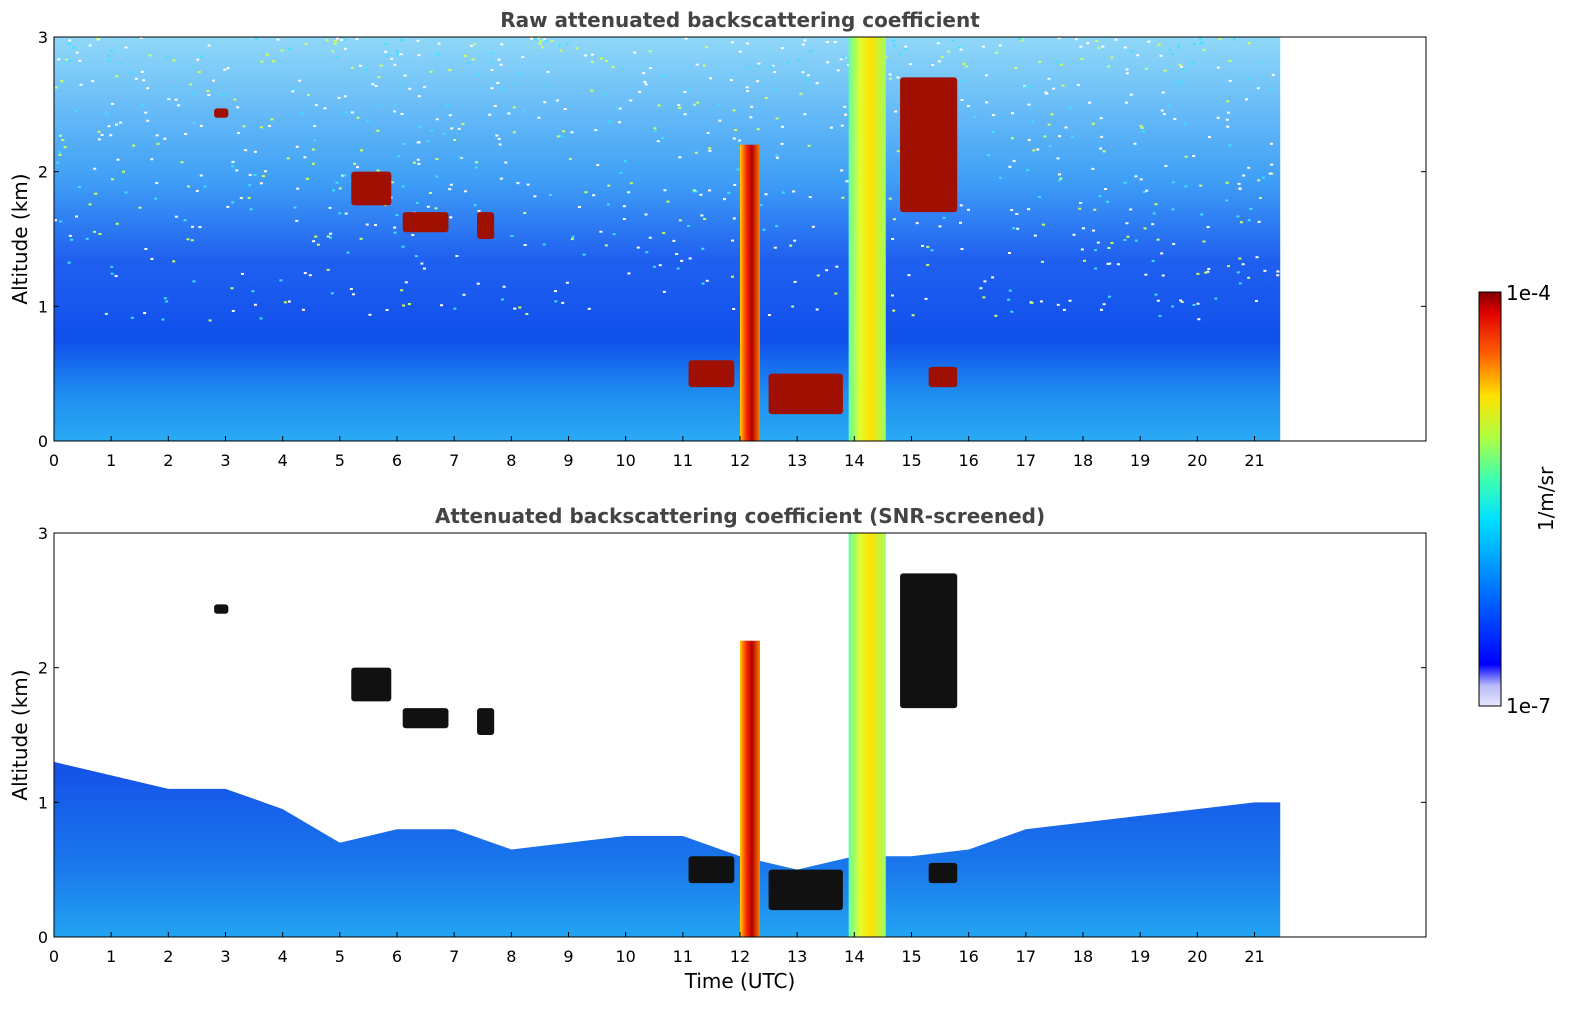 This screenshot has width=1595, height=1020. Describe the element at coordinates (1518, 499) in the screenshot. I see `colorbar: 1e-4 1e-7 1/m/sr` at that location.